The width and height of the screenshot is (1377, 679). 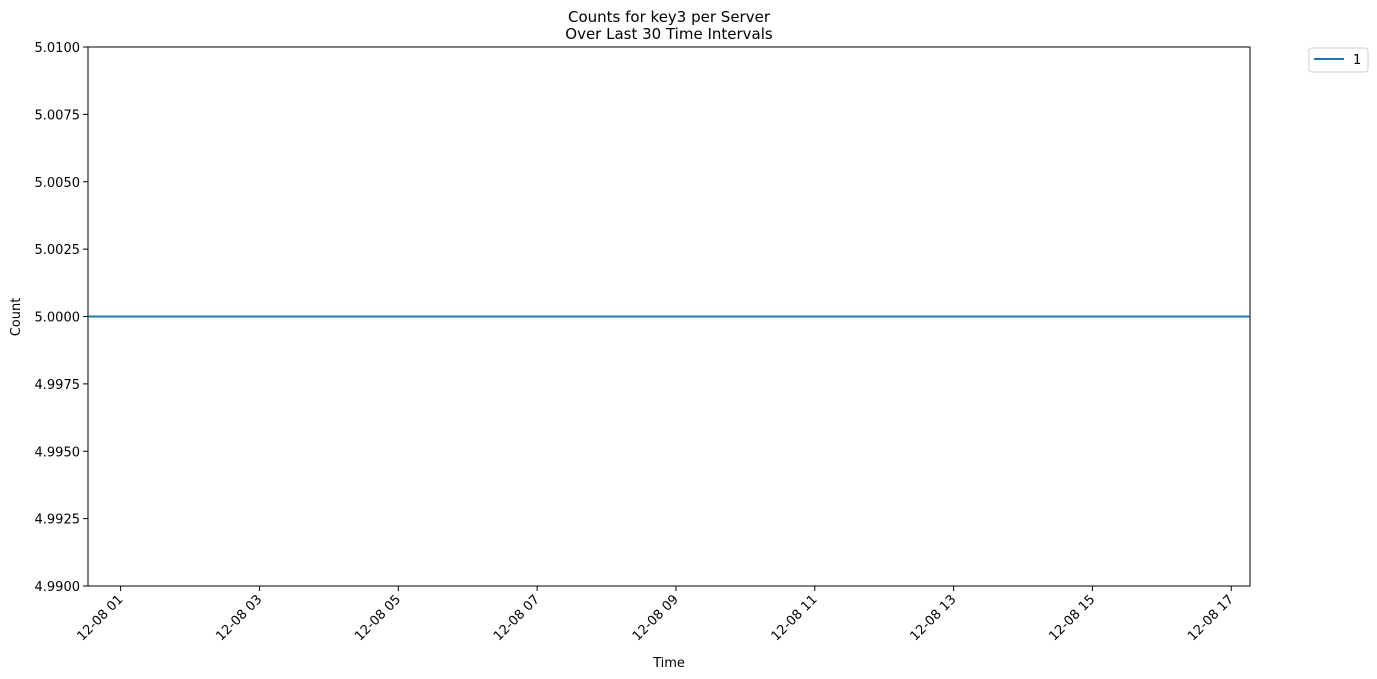 What do you see at coordinates (16, 317) in the screenshot?
I see `y-axis-label: Count` at bounding box center [16, 317].